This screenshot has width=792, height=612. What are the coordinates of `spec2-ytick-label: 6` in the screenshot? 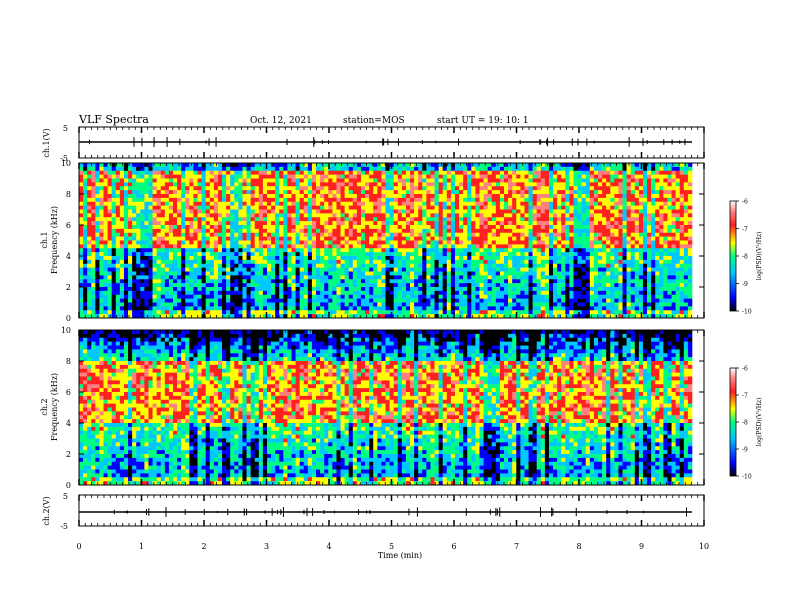 It's located at (68, 392).